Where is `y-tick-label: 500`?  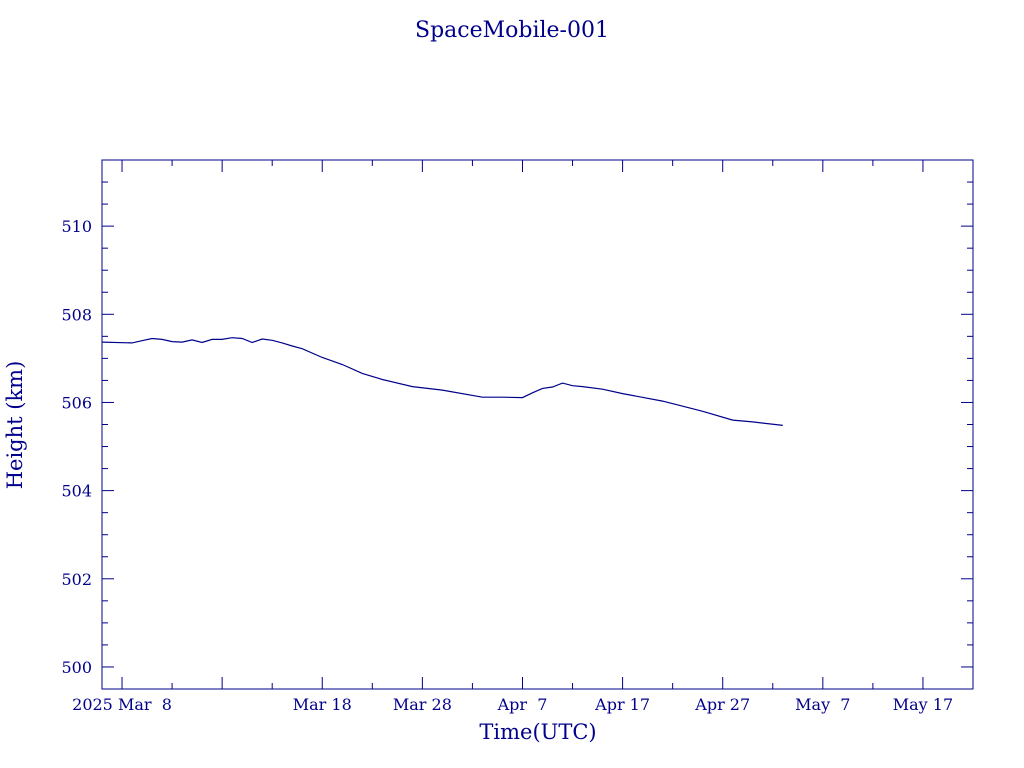 y-tick-label: 500 is located at coordinates (76, 667).